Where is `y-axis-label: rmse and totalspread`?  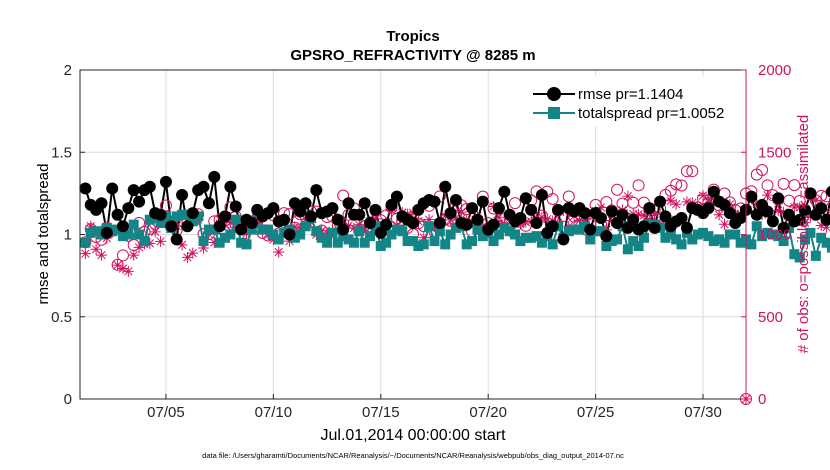 y-axis-label: rmse and totalspread is located at coordinates (43, 234).